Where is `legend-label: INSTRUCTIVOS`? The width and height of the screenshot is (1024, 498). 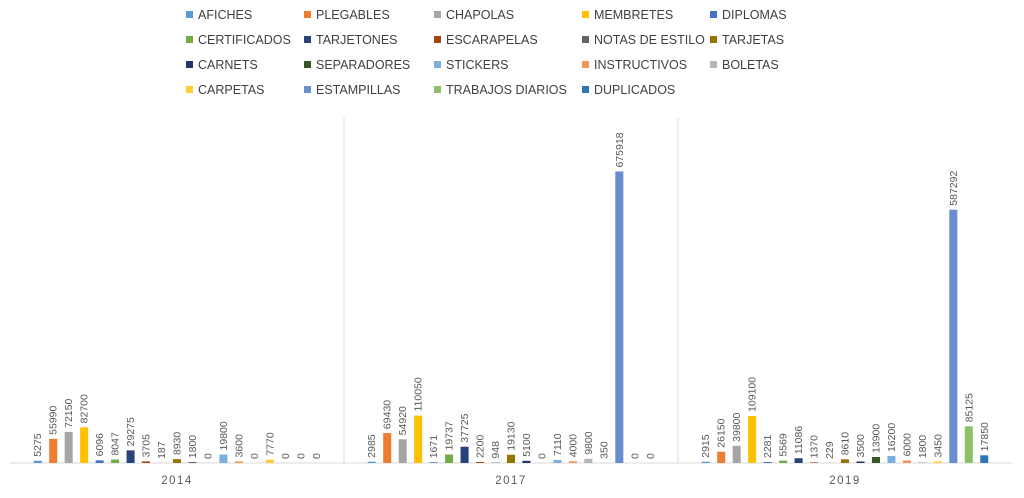 legend-label: INSTRUCTIVOS is located at coordinates (640, 65).